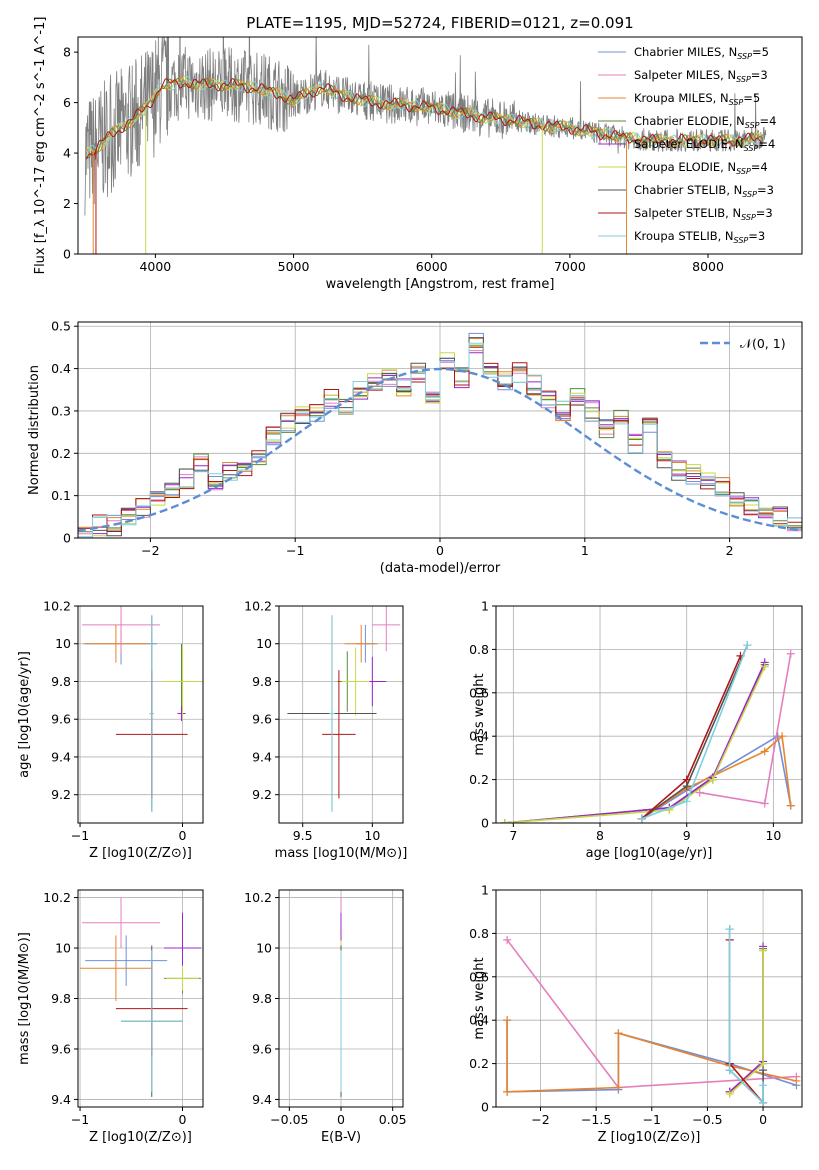 The height and width of the screenshot is (1170, 819). Describe the element at coordinates (341, 998) in the screenshot. I see `mass_vs_ebv-frame` at that location.